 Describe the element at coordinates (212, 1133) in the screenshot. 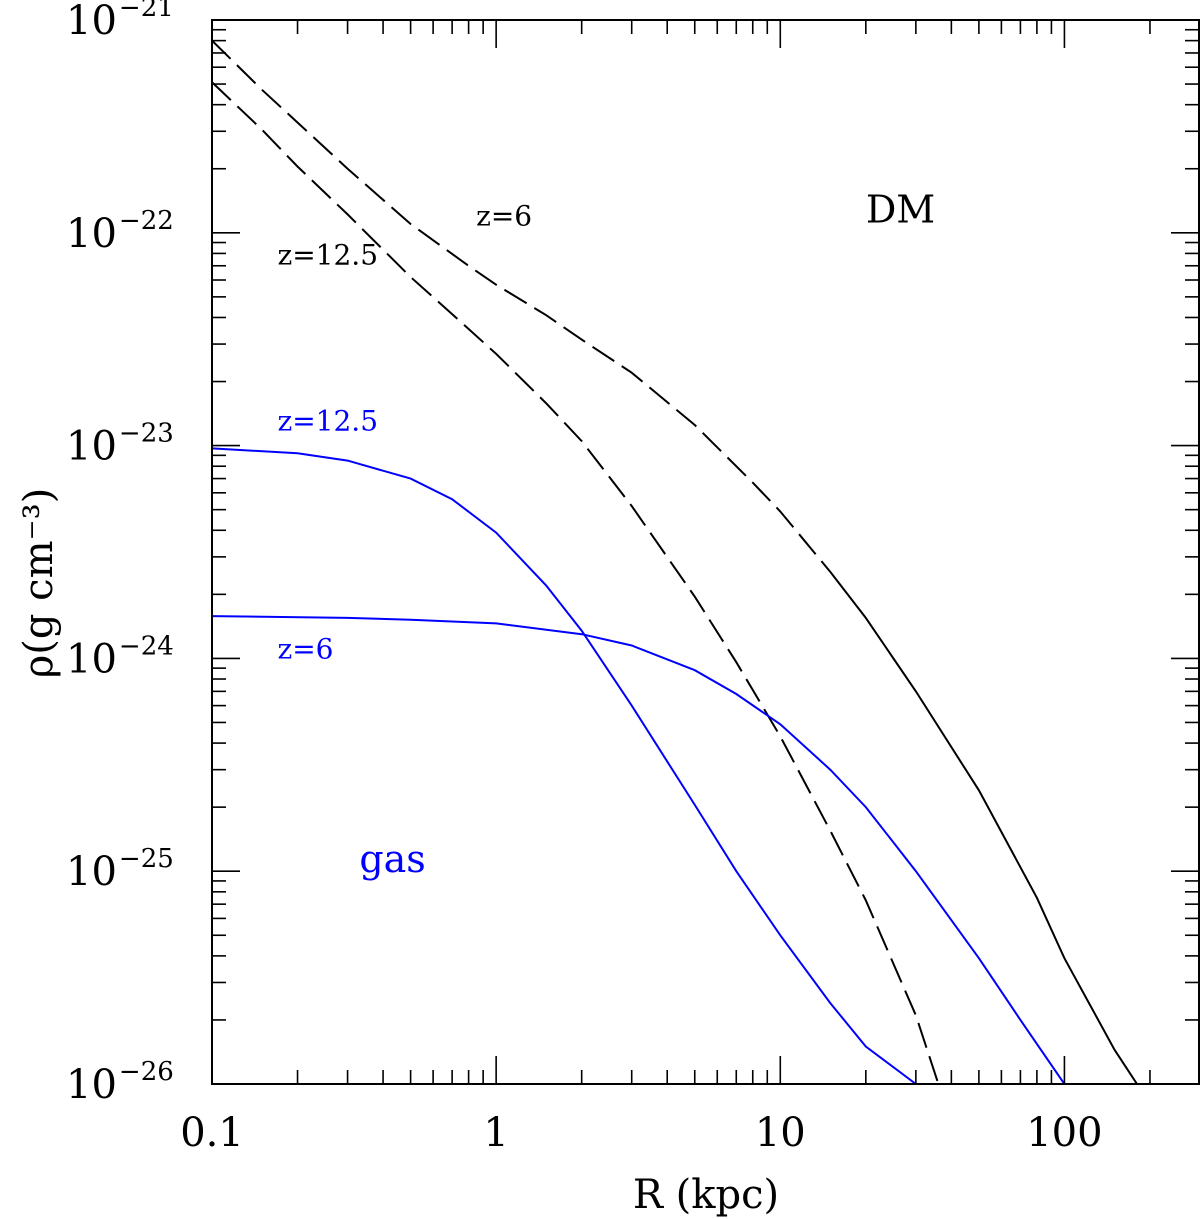

I see `x-tick-label: 0.1` at that location.